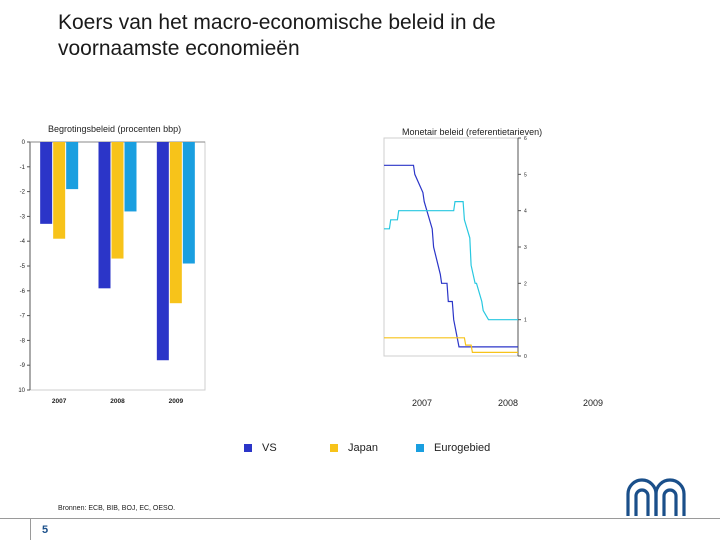 This screenshot has height=540, width=720. What do you see at coordinates (59, 190) in the screenshot?
I see `bar-japan-2007` at bounding box center [59, 190].